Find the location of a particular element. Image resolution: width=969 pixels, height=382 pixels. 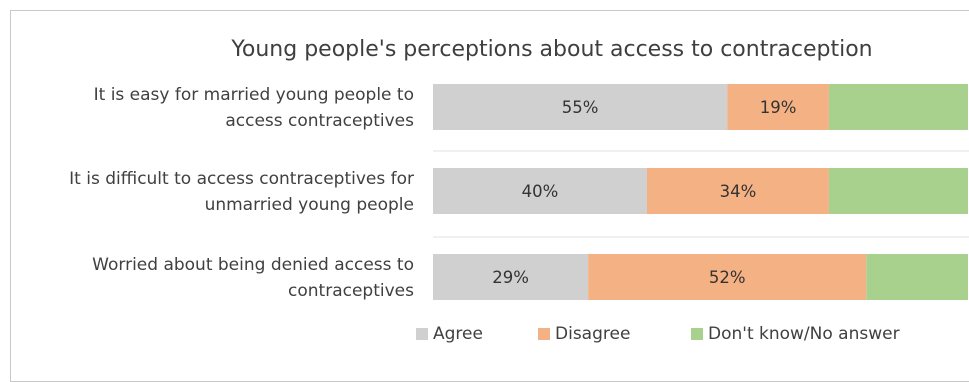

category-label-line: Worried about being denied access to is located at coordinates (253, 265).